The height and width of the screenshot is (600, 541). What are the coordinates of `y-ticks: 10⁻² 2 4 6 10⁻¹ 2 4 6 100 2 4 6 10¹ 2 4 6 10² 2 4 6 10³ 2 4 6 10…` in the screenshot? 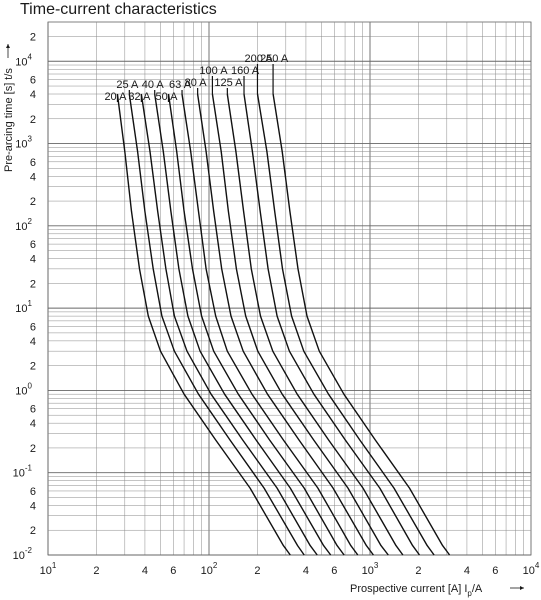 It's located at (24, 296).